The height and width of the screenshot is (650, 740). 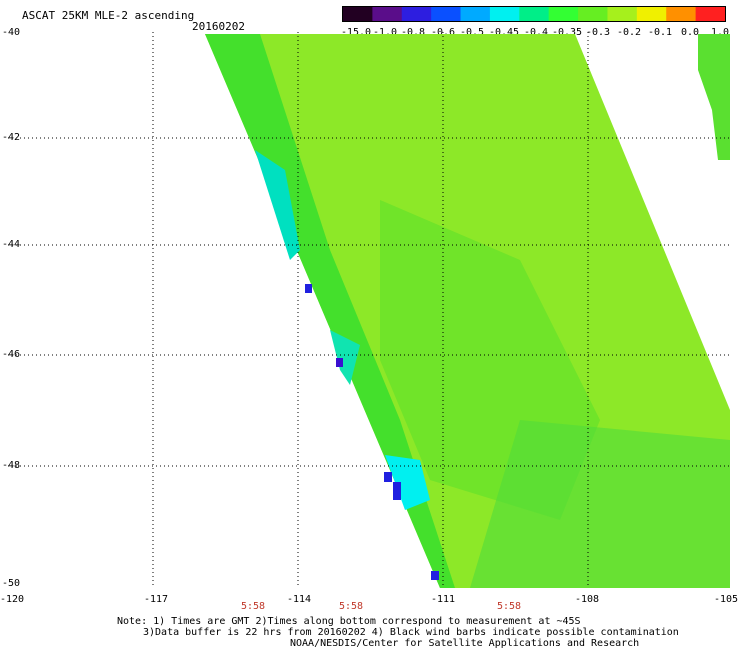 I want to click on colorbar, so click(x=534, y=14).